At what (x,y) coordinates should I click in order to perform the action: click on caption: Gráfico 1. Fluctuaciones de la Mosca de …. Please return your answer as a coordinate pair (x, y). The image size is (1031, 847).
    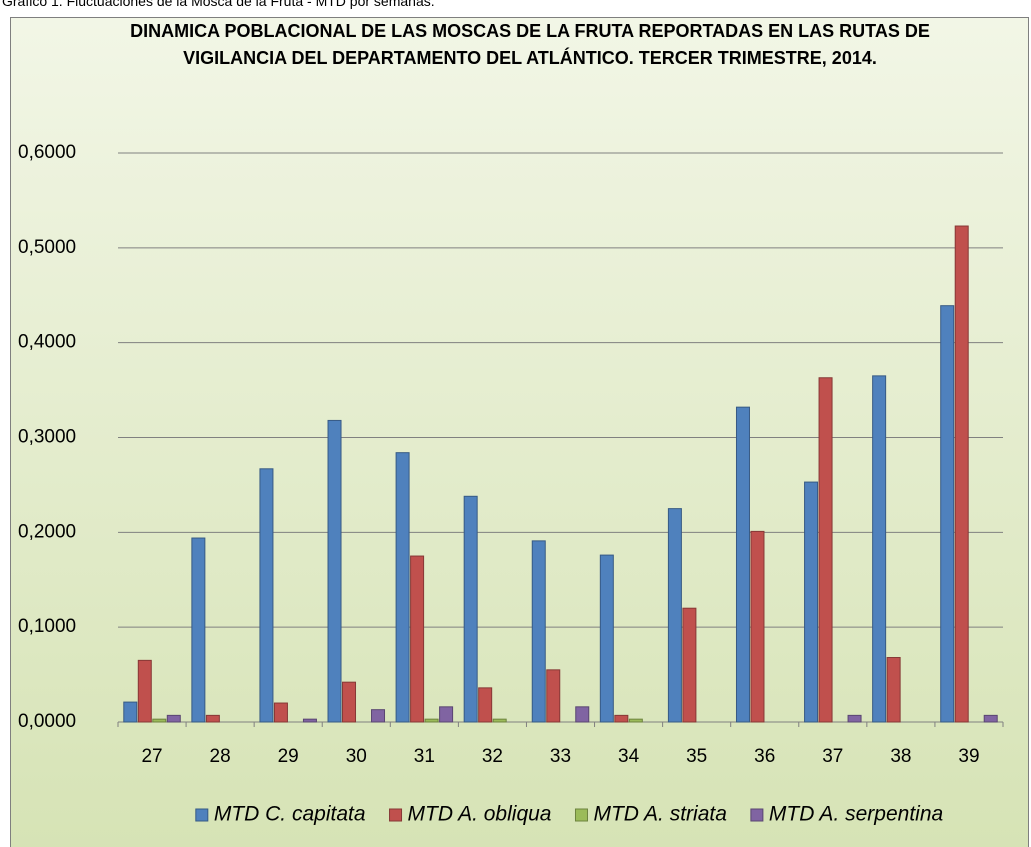
    Looking at the image, I should click on (218, 4).